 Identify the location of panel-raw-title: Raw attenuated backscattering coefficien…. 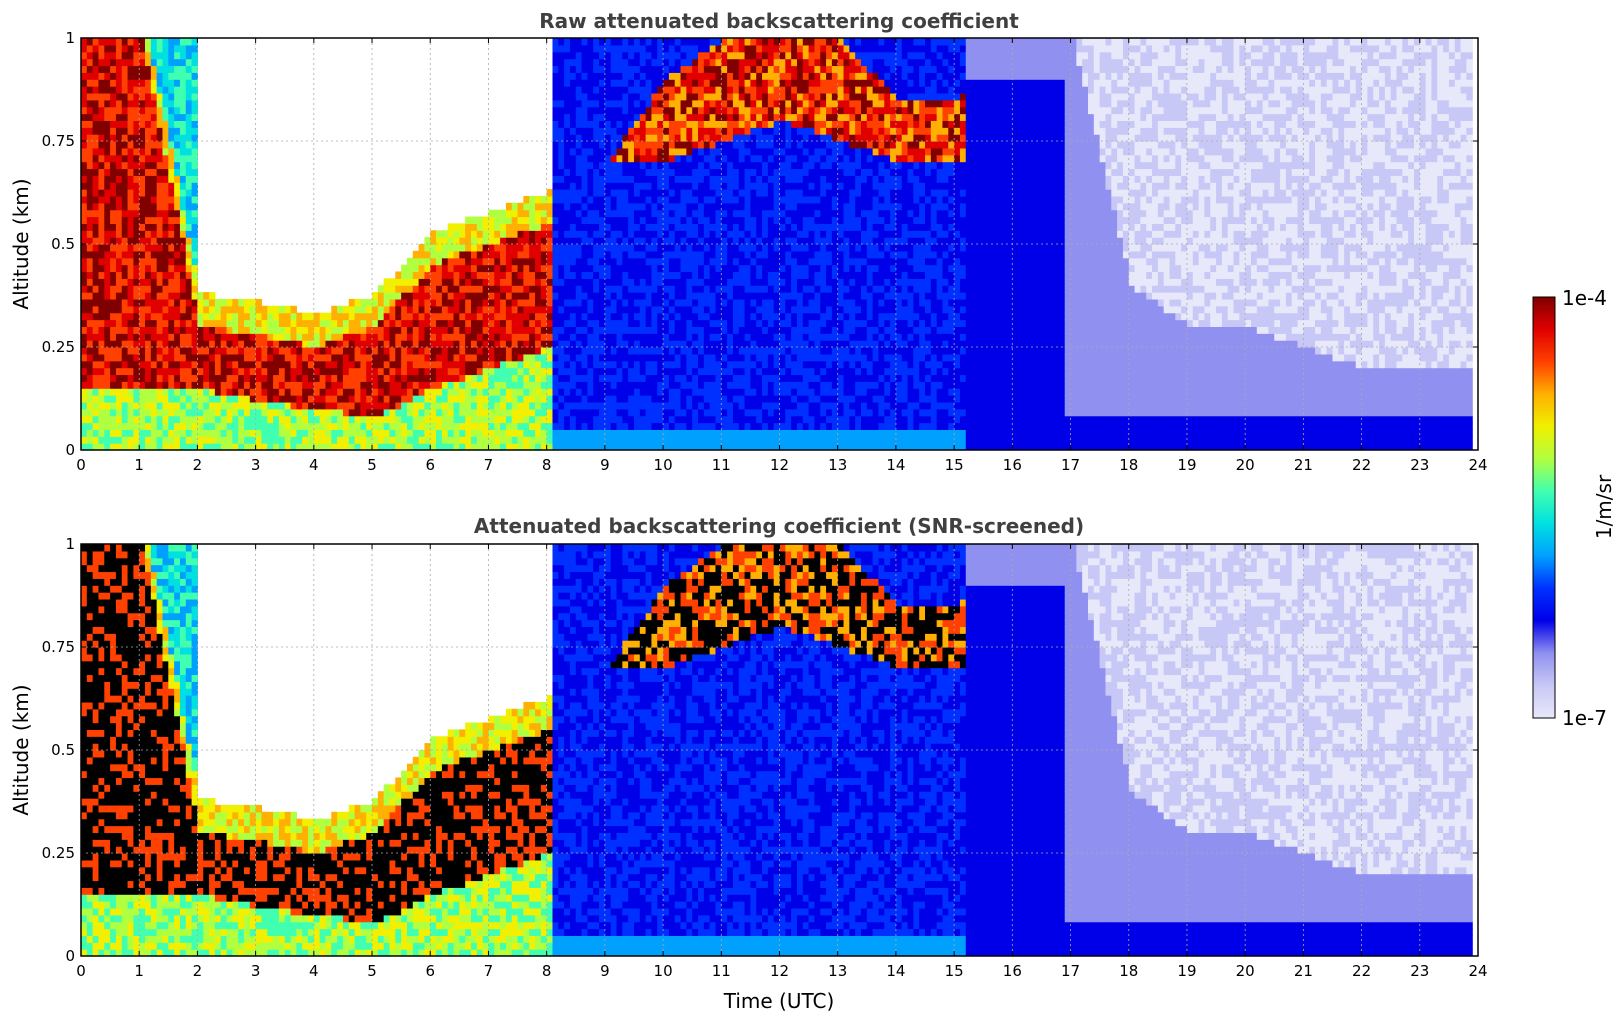
(779, 21).